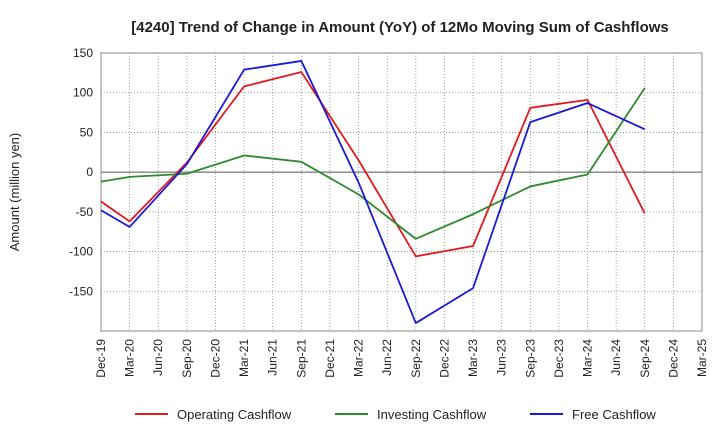 Image resolution: width=720 pixels, height=440 pixels. I want to click on x-tick-label: Dec-22, so click(444, 358).